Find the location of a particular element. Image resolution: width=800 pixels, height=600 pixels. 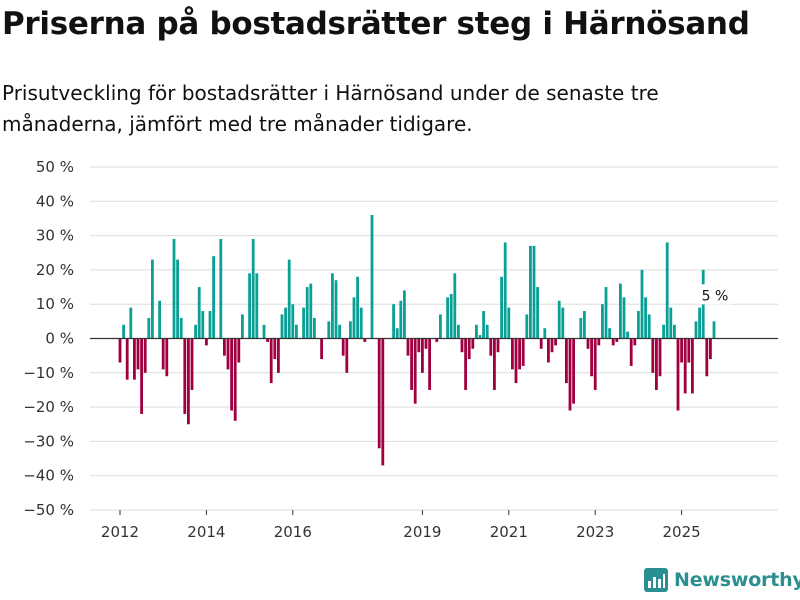

y-tick-label: 30 % is located at coordinates (55, 236).